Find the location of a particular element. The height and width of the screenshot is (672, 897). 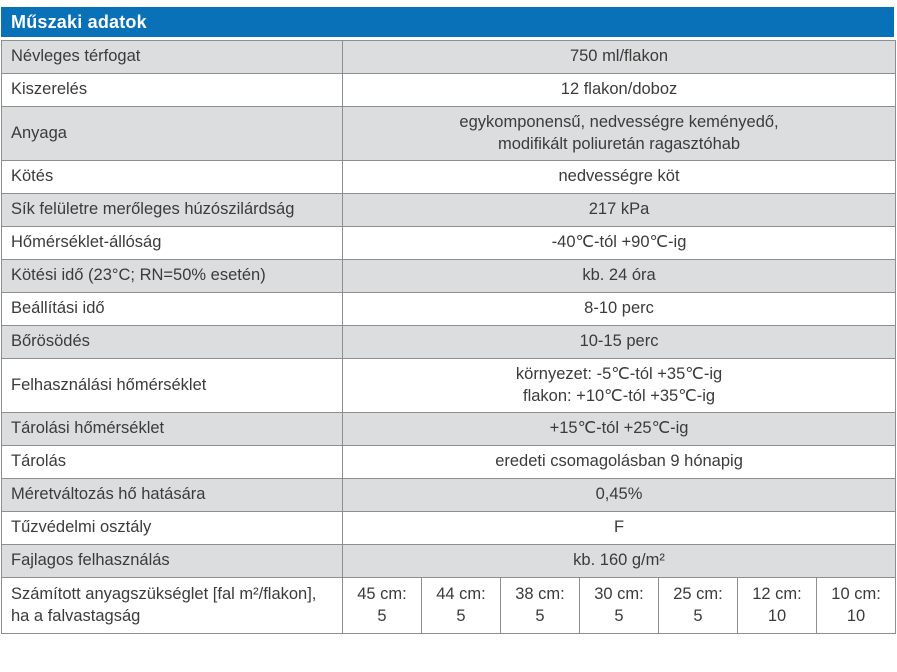

spec-value: -40℃-tól +90℃-ig is located at coordinates (619, 243).